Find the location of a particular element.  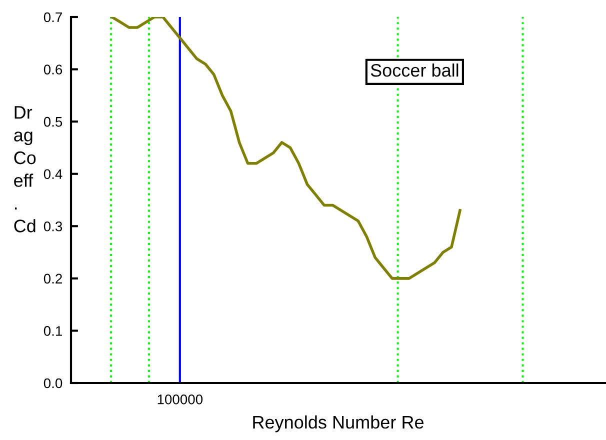

y-axis-title: Dr ag Co eff . Cd is located at coordinates (25, 169).